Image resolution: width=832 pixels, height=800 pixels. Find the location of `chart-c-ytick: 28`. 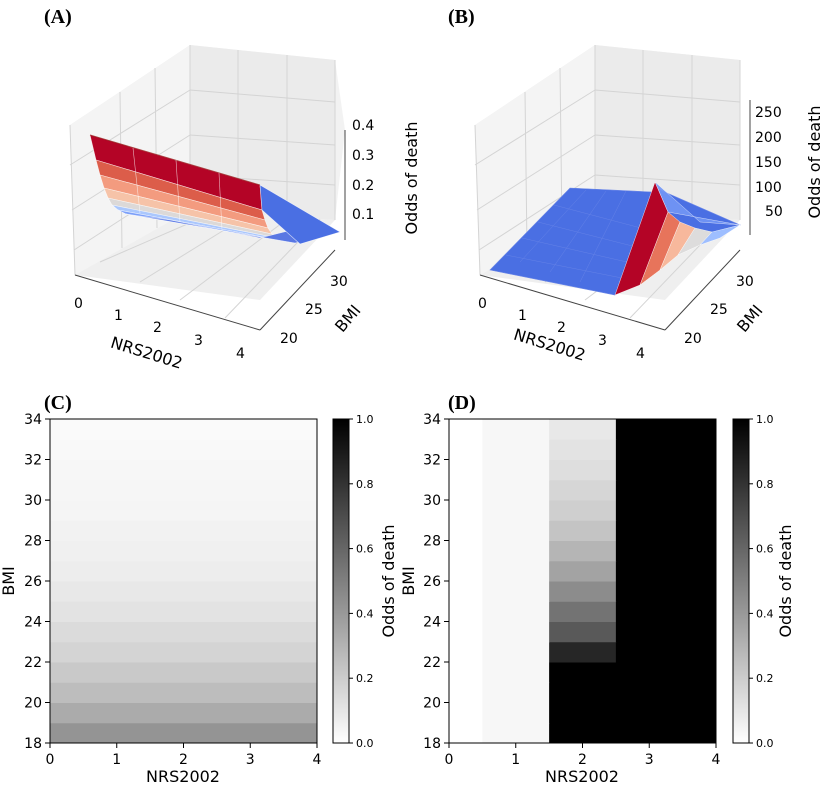

chart-c-ytick: 28 is located at coordinates (33, 542).